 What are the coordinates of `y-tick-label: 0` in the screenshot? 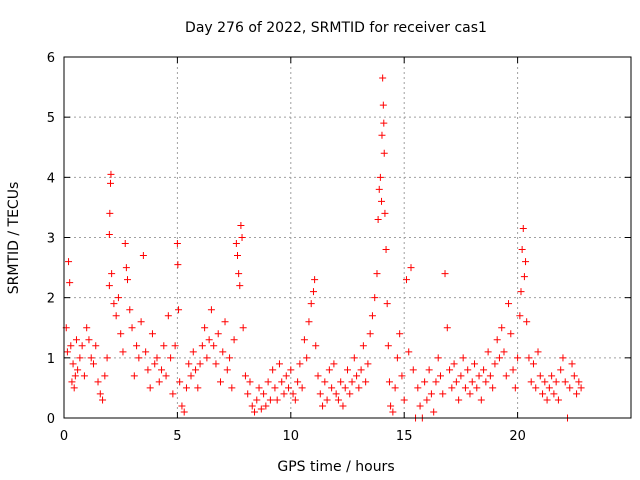 It's located at (51, 419).